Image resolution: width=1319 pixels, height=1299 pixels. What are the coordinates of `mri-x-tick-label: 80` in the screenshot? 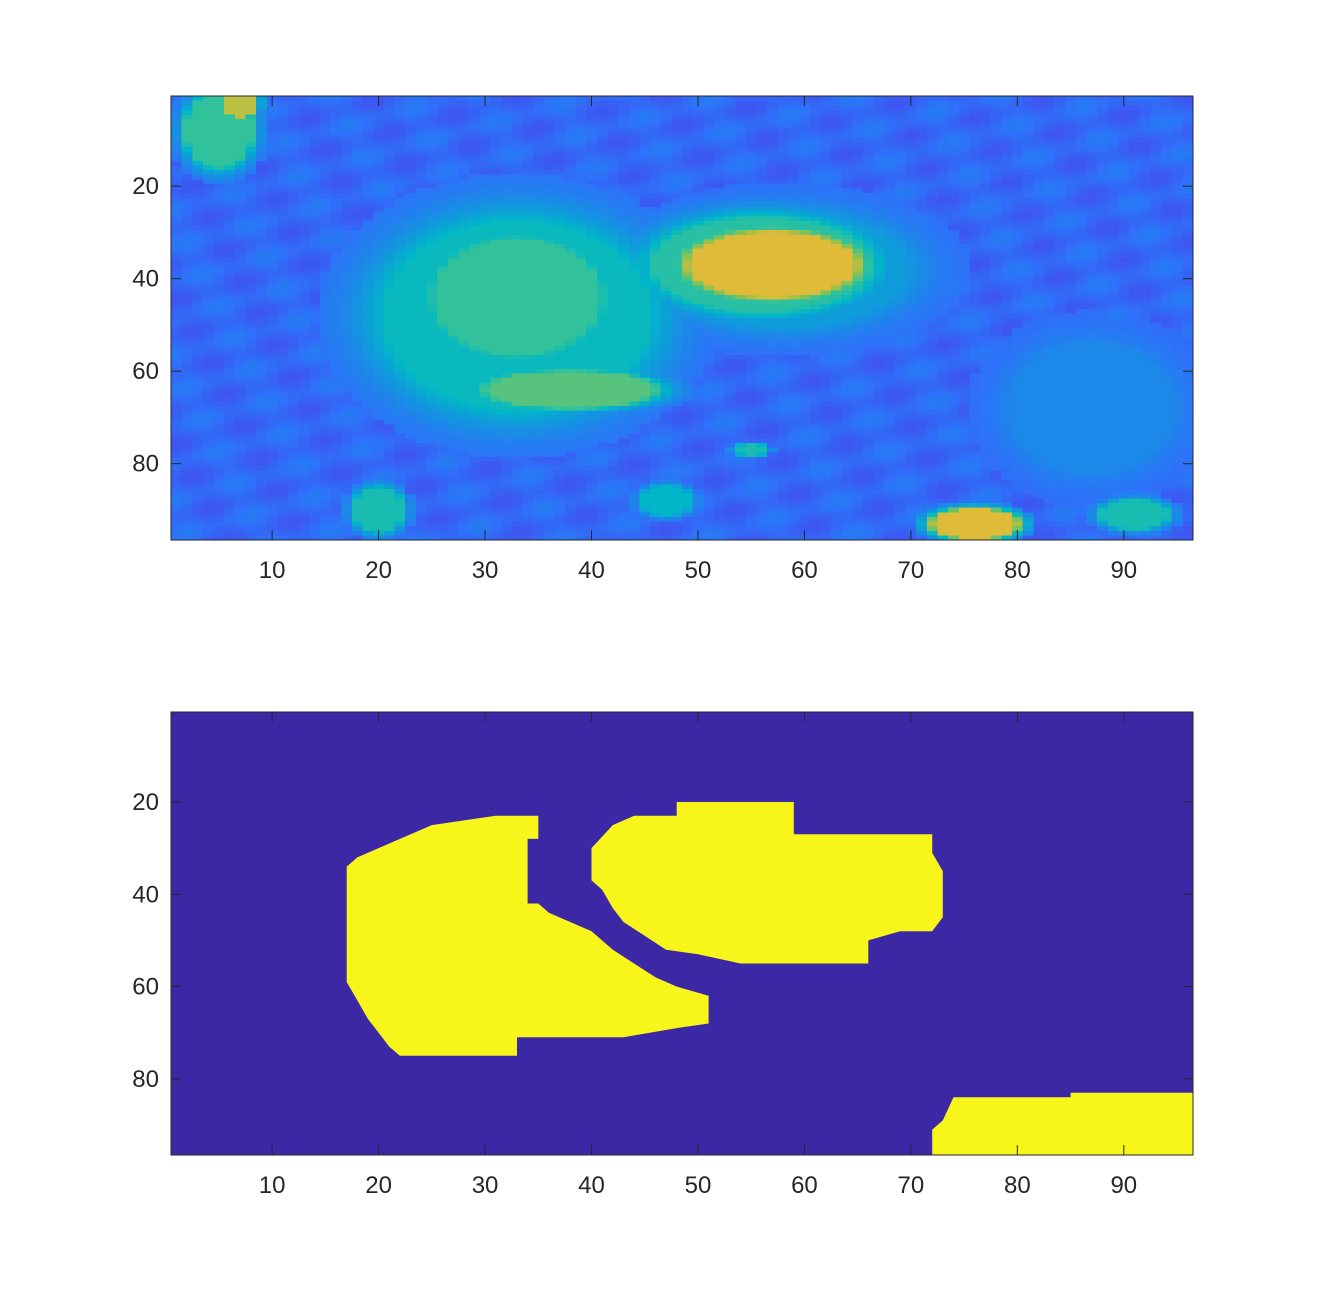 It's located at (1017, 570).